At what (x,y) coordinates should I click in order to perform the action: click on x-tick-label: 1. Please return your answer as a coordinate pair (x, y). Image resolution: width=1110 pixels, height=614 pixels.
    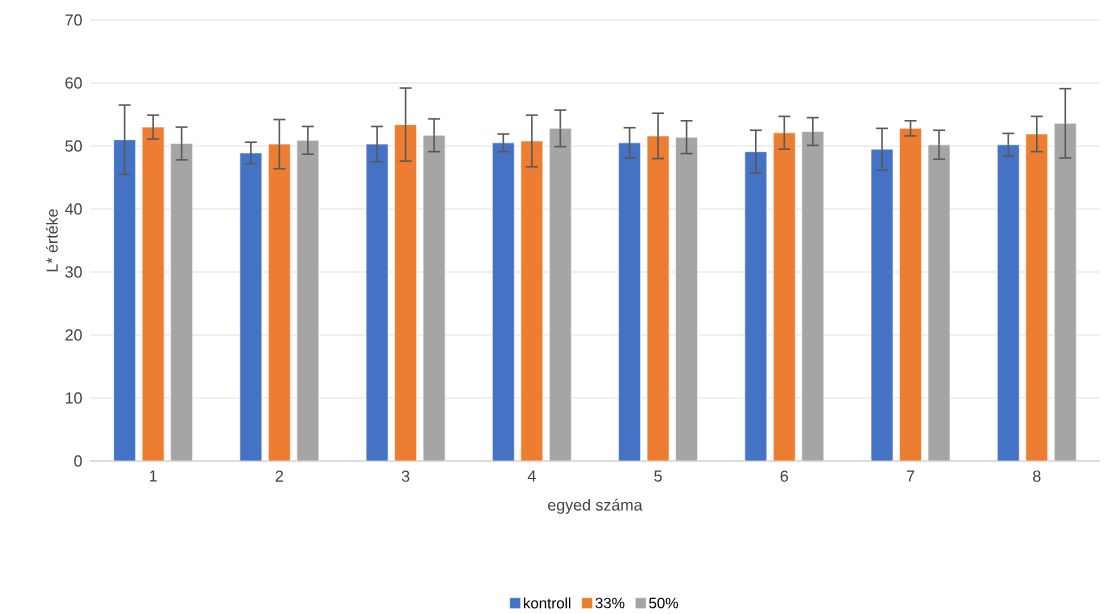
    Looking at the image, I should click on (153, 476).